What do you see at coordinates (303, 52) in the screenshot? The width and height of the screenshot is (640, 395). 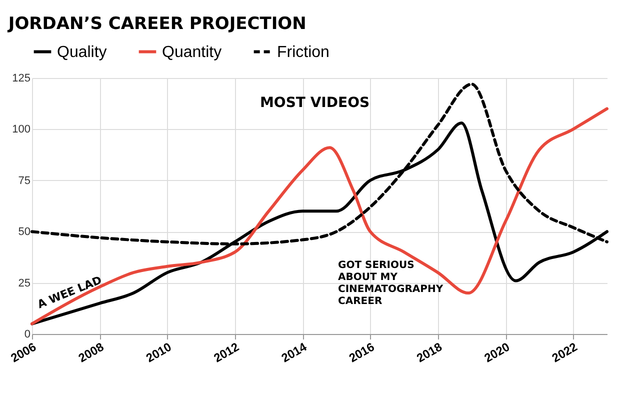 I see `legend-label: Friction` at bounding box center [303, 52].